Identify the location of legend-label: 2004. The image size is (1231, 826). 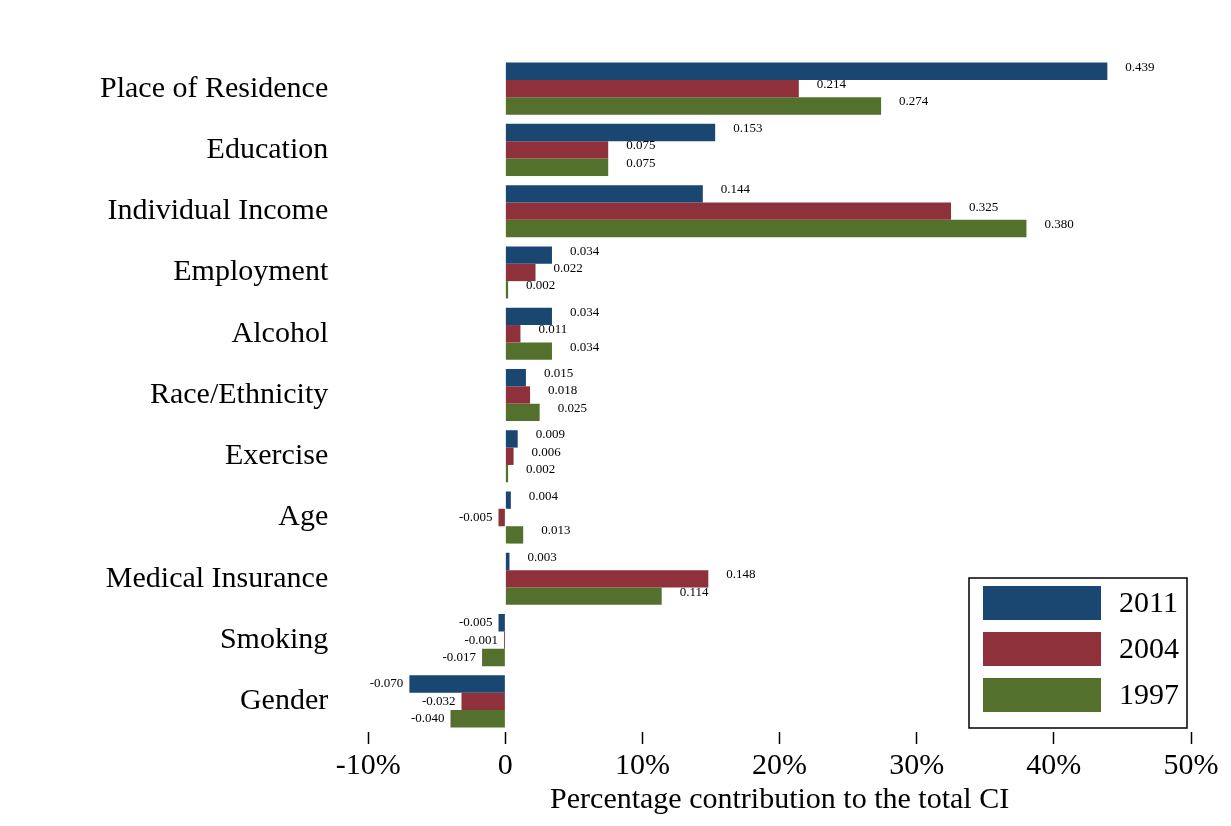
(1149, 647).